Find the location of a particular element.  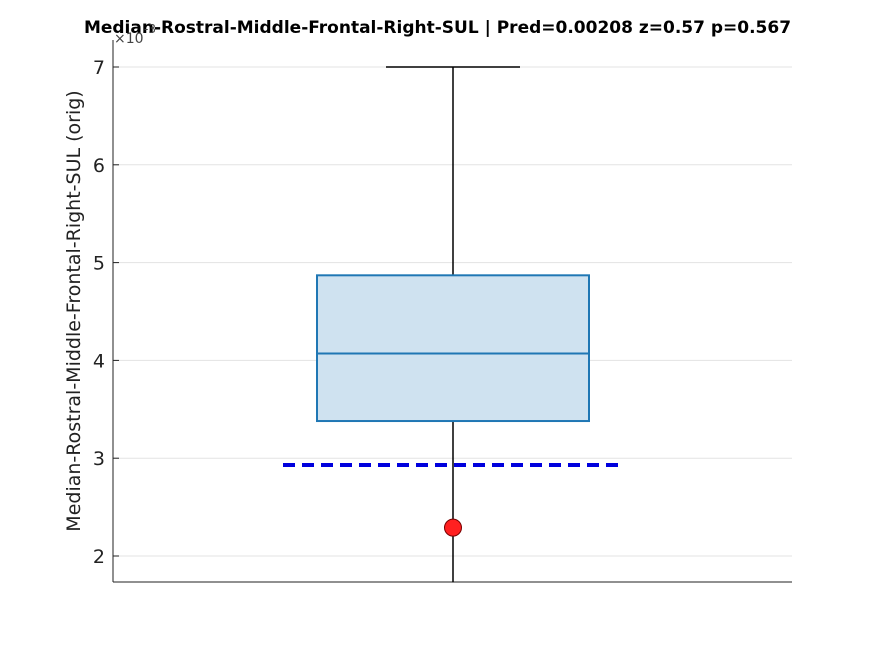

y-exponent-power: -3 is located at coordinates (150, 29).